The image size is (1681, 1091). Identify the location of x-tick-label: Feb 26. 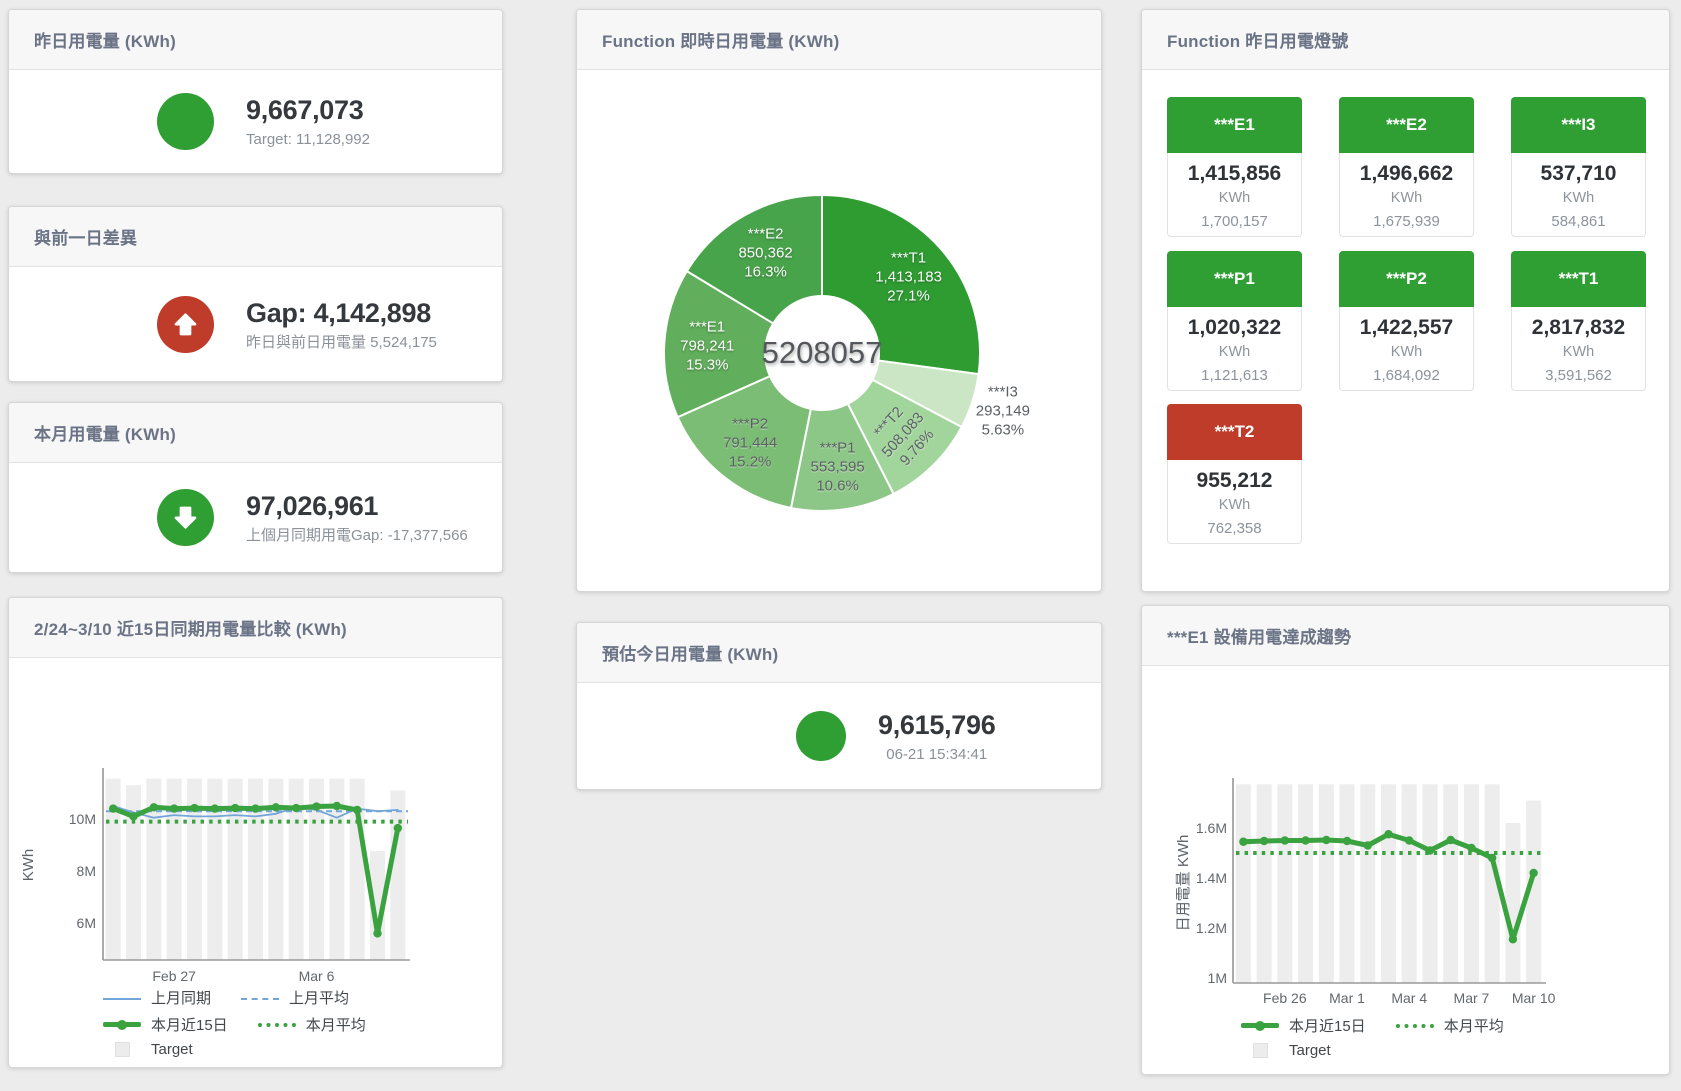
(1285, 998).